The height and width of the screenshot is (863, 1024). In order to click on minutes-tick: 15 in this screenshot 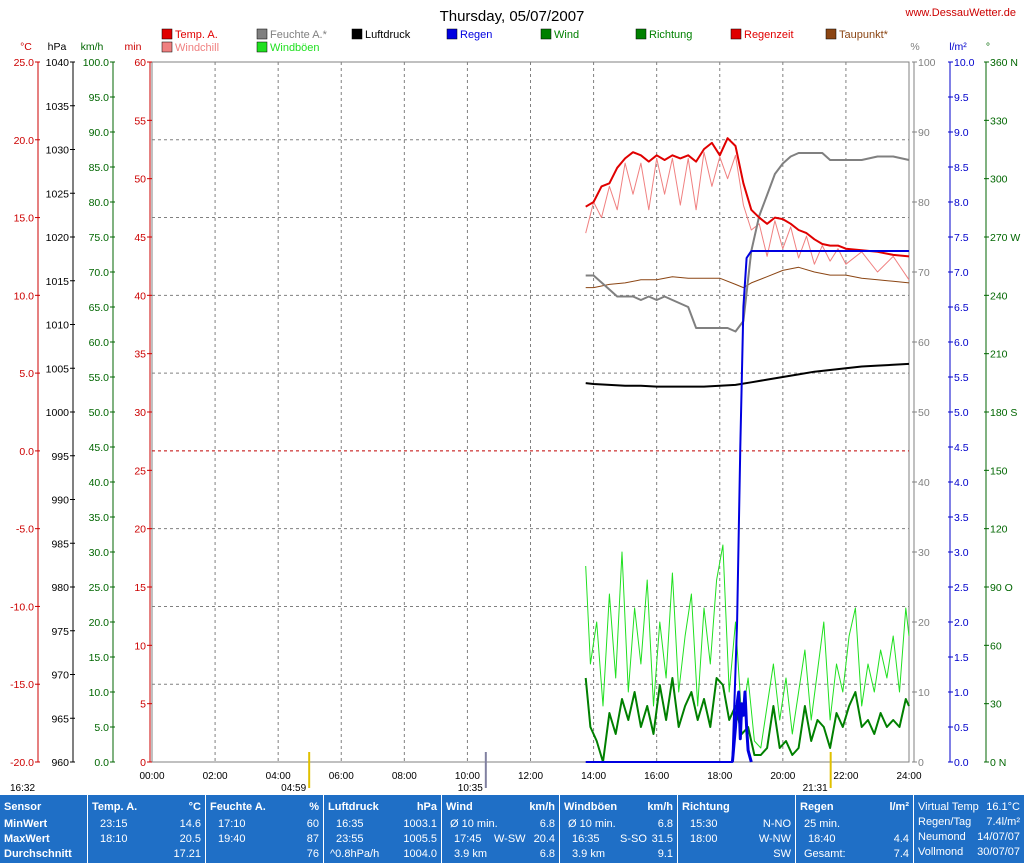, I will do `click(140, 588)`.